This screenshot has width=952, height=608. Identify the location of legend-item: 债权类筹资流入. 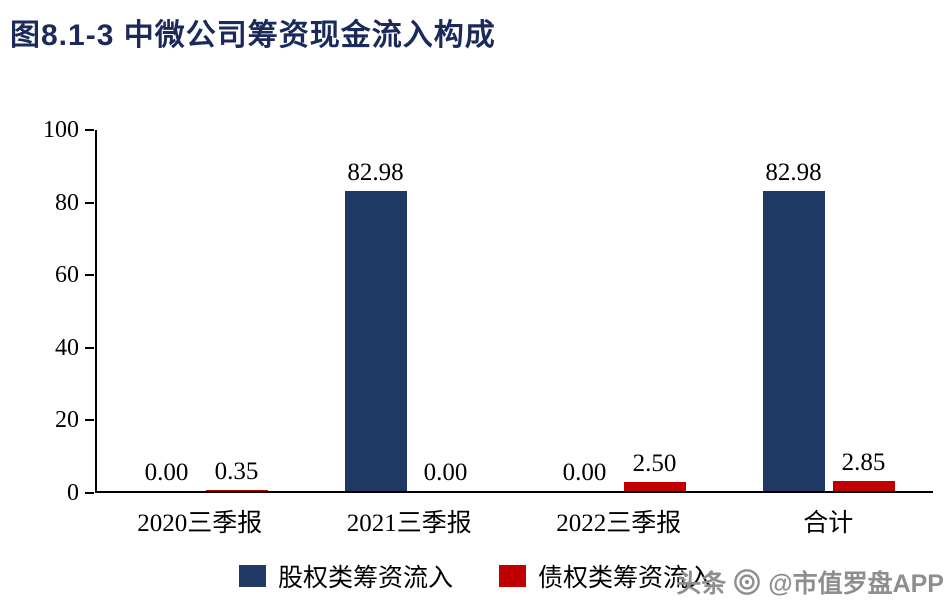
(606, 576).